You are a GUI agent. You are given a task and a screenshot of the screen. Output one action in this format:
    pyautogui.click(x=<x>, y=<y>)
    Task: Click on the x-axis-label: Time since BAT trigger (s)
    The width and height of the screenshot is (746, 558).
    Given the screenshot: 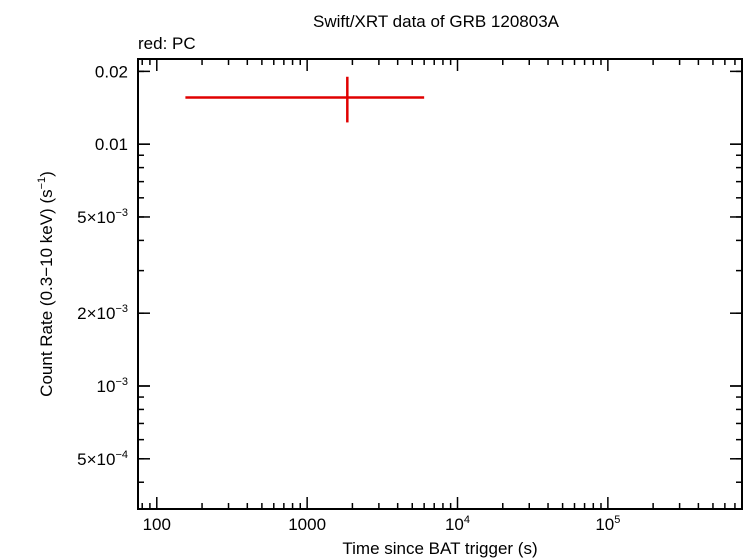 What is the action you would take?
    pyautogui.click(x=439, y=548)
    